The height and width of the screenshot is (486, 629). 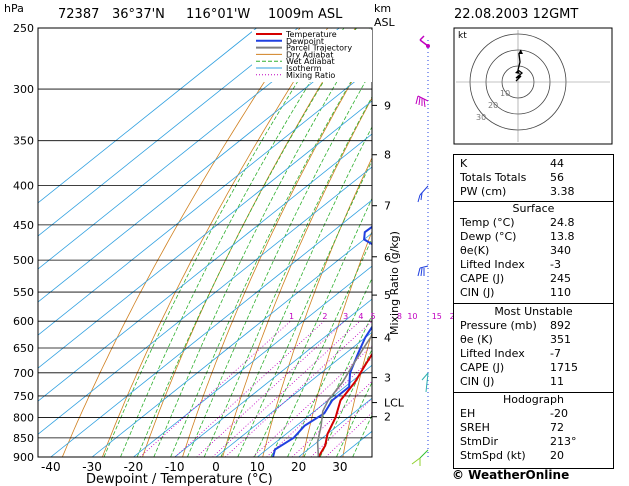 What do you see at coordinates (51, 467) in the screenshot?
I see `temperature-tick-label: -40` at bounding box center [51, 467].